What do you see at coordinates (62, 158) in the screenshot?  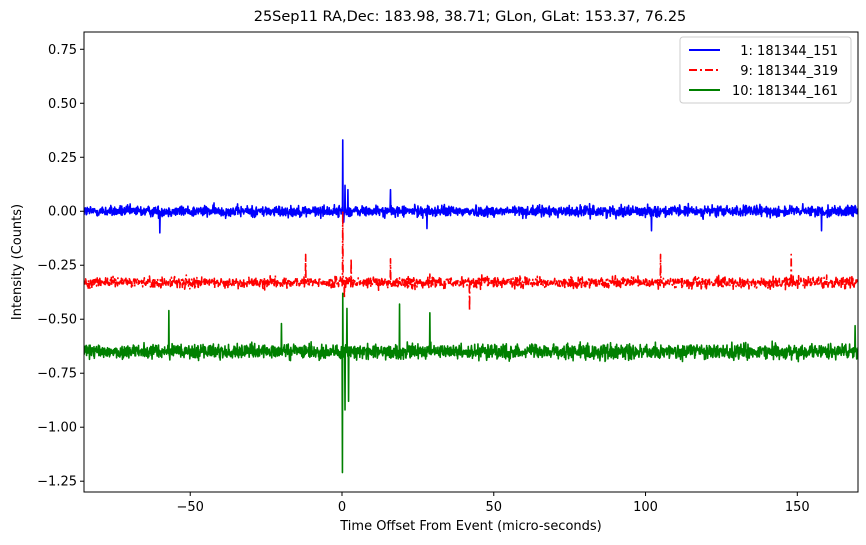 I see `y-tick-label: 0.25` at bounding box center [62, 158].